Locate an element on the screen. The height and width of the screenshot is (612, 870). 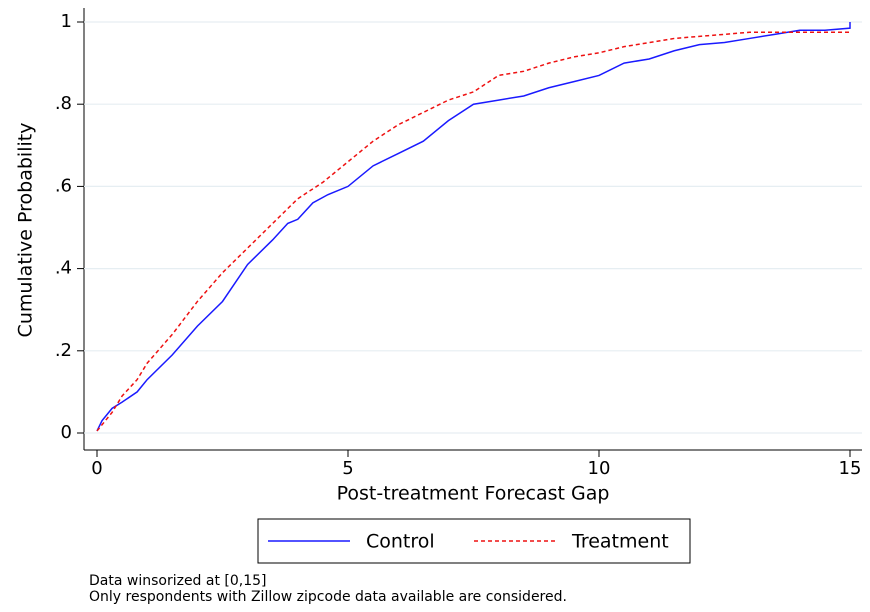
y-axis-label: Cumulative Probability is located at coordinates (26, 230).